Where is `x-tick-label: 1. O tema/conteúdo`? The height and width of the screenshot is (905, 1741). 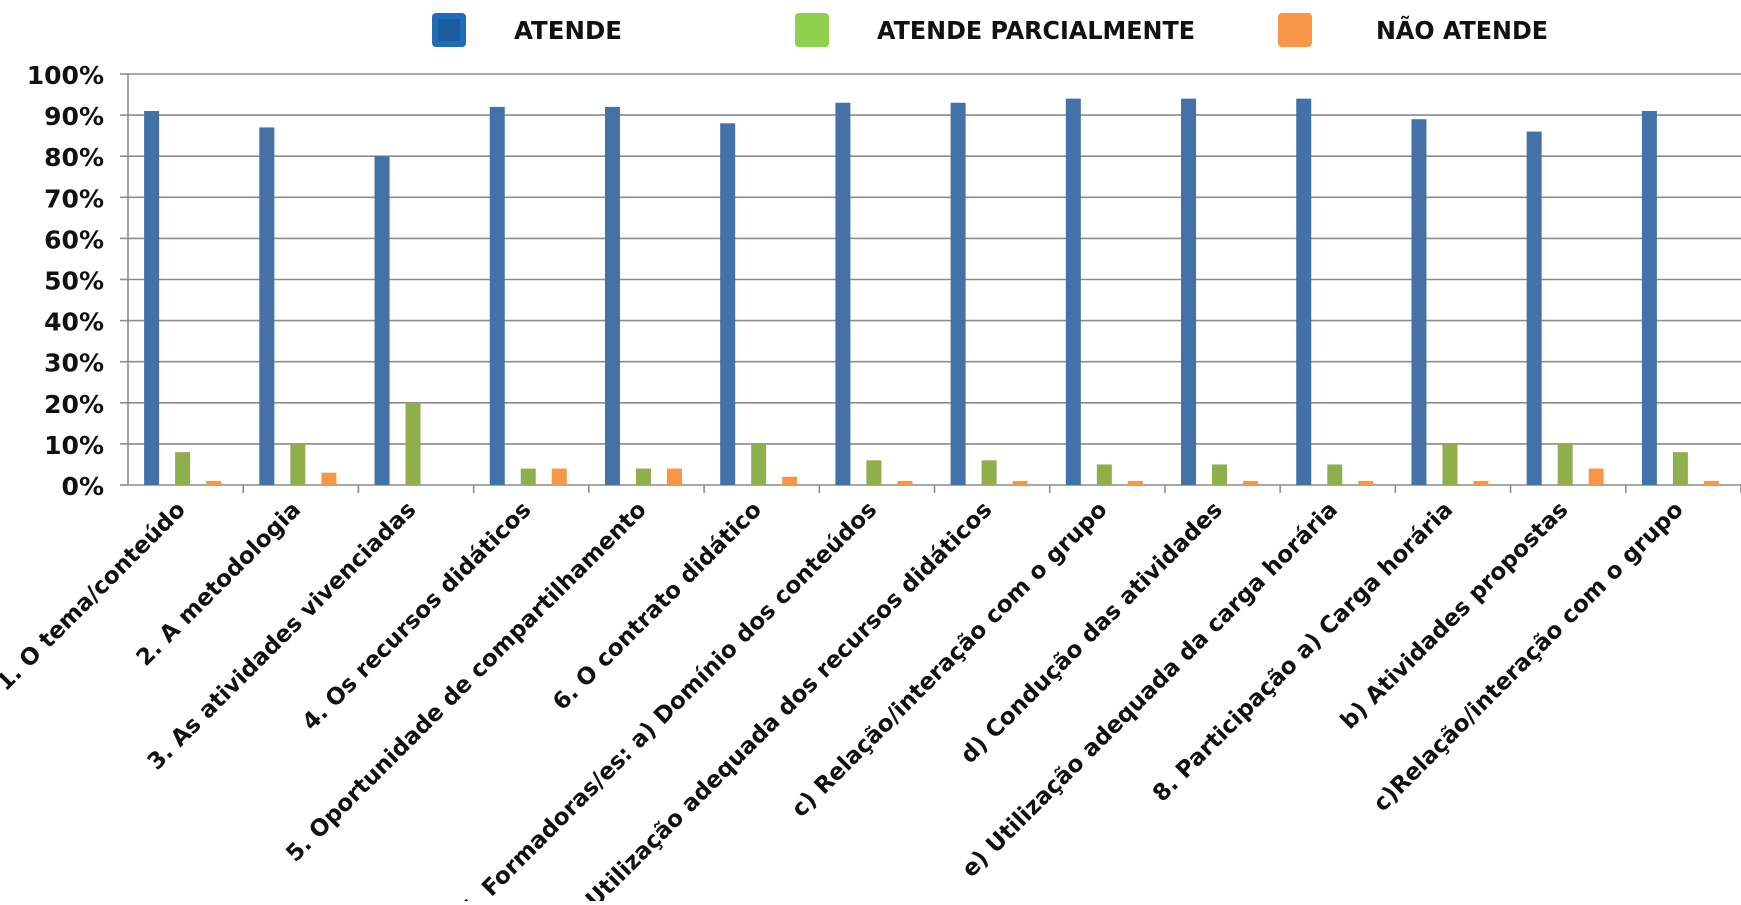
x-tick-label: 1. O tema/conteúdo is located at coordinates (95, 596).